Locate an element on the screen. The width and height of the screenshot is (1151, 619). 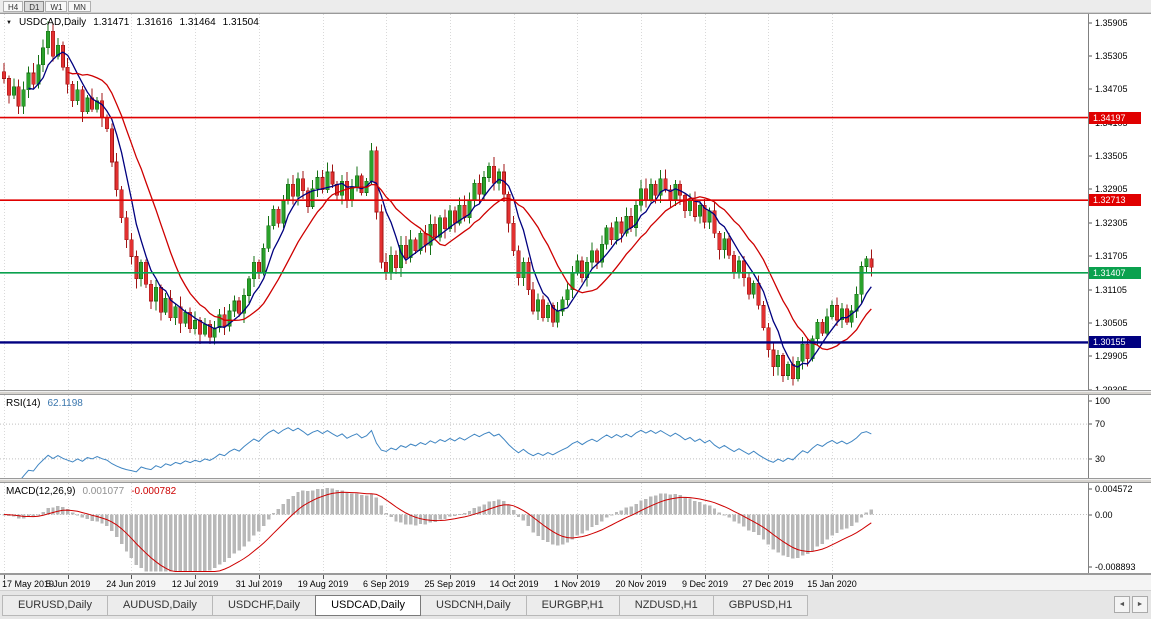
rsi-indicator-label: RSI(14) is located at coordinates (23, 403).